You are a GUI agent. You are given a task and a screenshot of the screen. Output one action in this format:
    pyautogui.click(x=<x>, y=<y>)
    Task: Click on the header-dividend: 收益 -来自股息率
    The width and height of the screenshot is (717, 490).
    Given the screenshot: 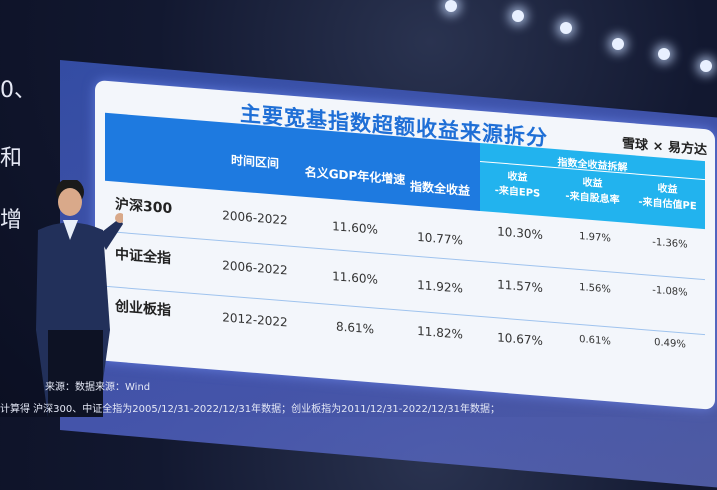 What is the action you would take?
    pyautogui.click(x=592, y=192)
    